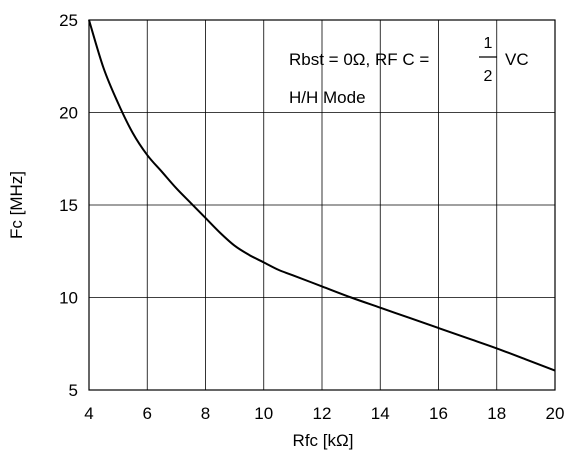 This screenshot has height=457, width=573. I want to click on fraction-denominator: 2, so click(488, 76).